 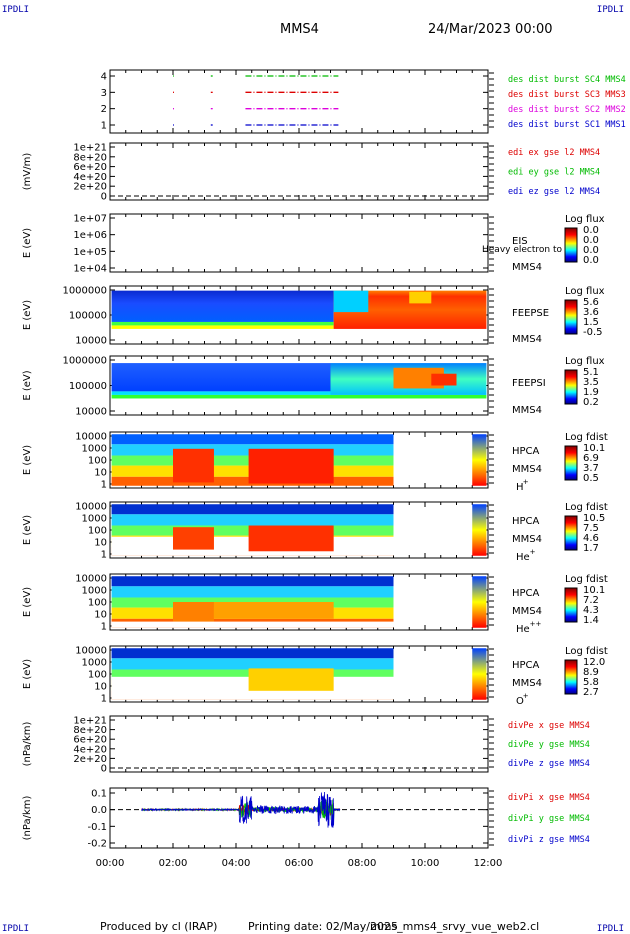 What do you see at coordinates (90, 219) in the screenshot?
I see `y-tick-label: 1e+07` at bounding box center [90, 219].